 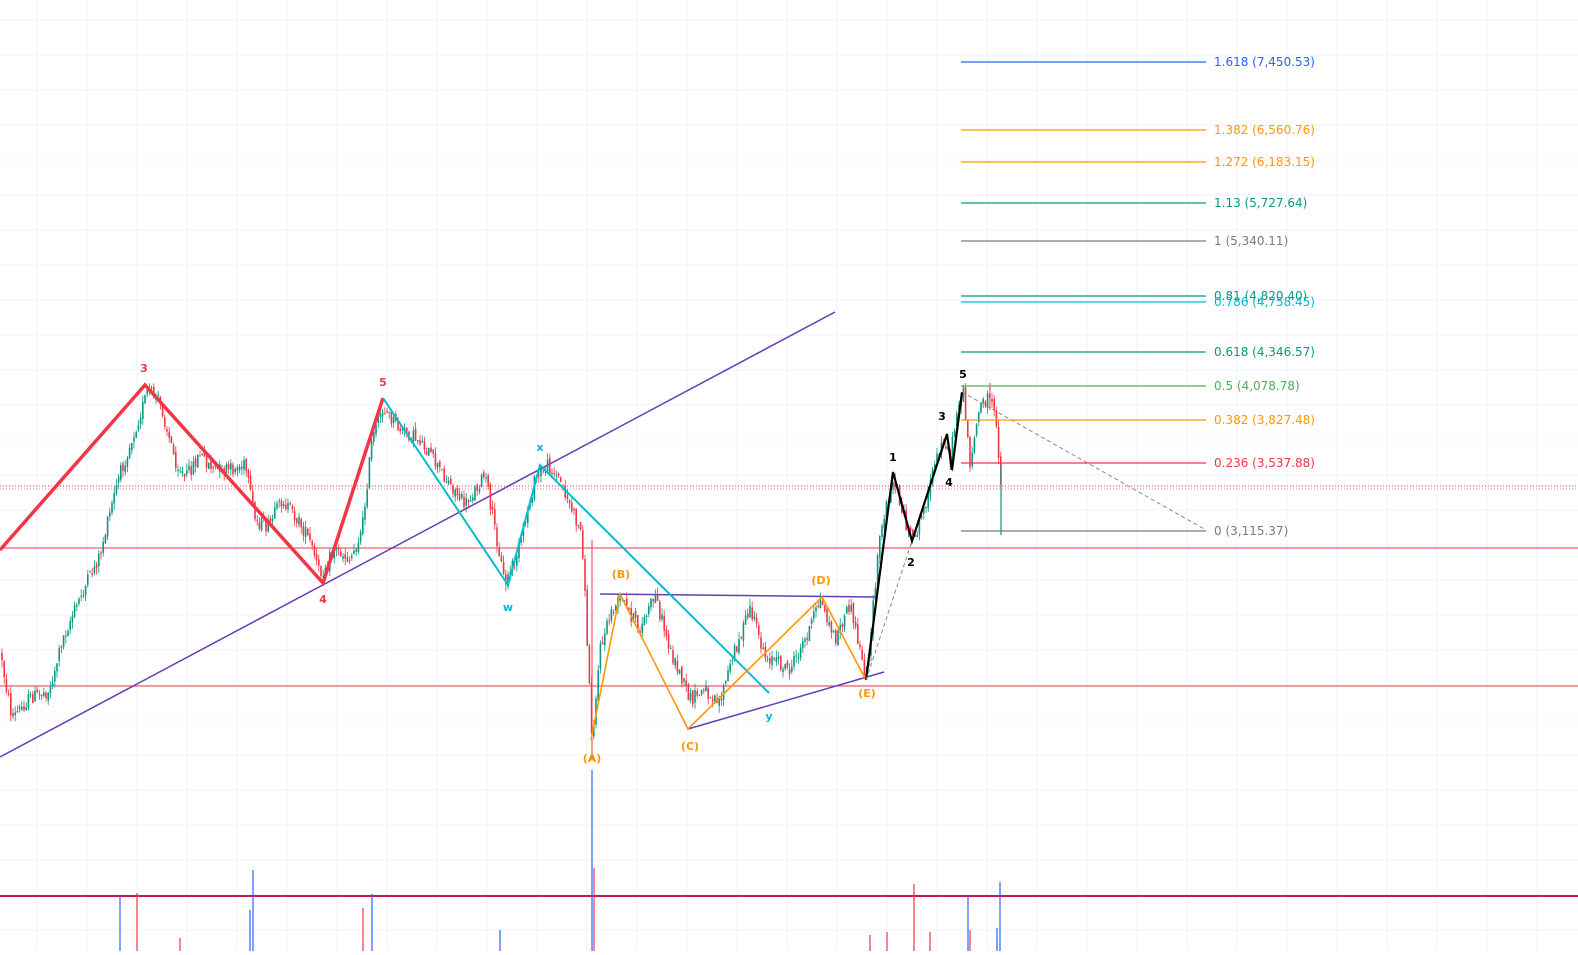 What do you see at coordinates (383, 382) in the screenshot?
I see `wave-label-red: 5` at bounding box center [383, 382].